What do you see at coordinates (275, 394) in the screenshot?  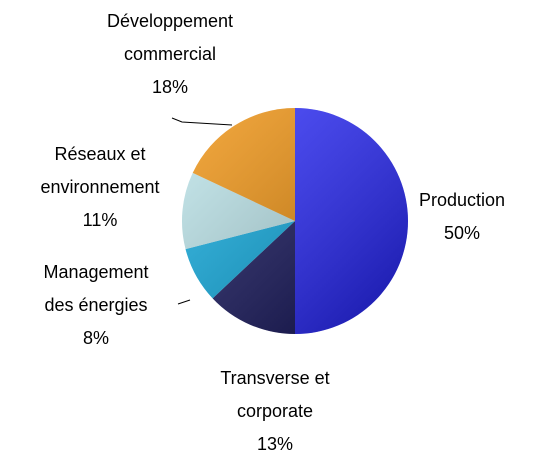 I see `category-label: Transverse et corporate` at bounding box center [275, 394].